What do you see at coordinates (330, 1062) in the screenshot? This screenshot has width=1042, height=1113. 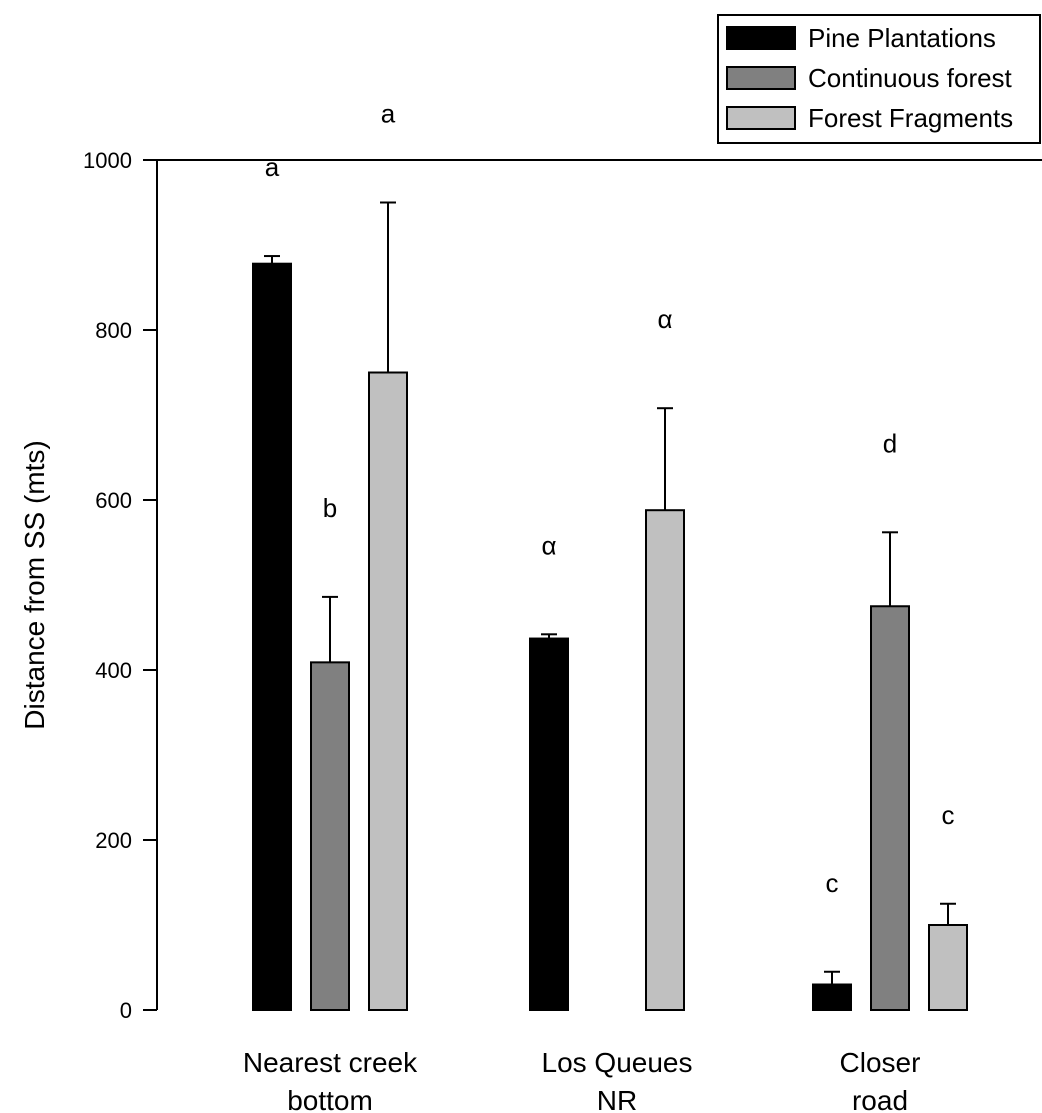 I see `category-label: Nearest creek` at bounding box center [330, 1062].